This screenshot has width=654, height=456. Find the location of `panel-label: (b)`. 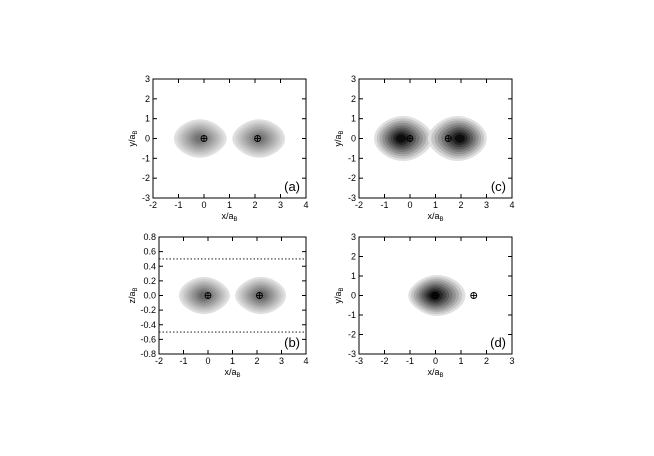

panel-label: (b) is located at coordinates (292, 342).